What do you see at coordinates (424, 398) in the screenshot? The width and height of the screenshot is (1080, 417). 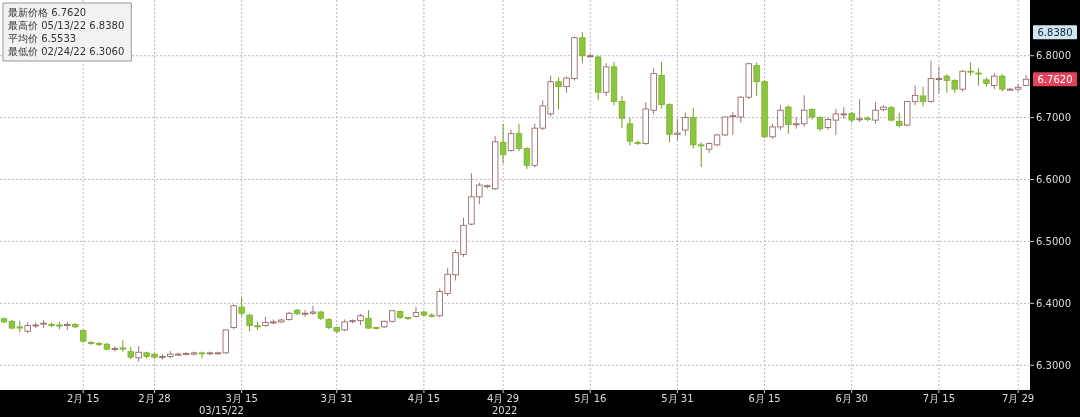 I see `x-tick-label: 4月 15` at bounding box center [424, 398].